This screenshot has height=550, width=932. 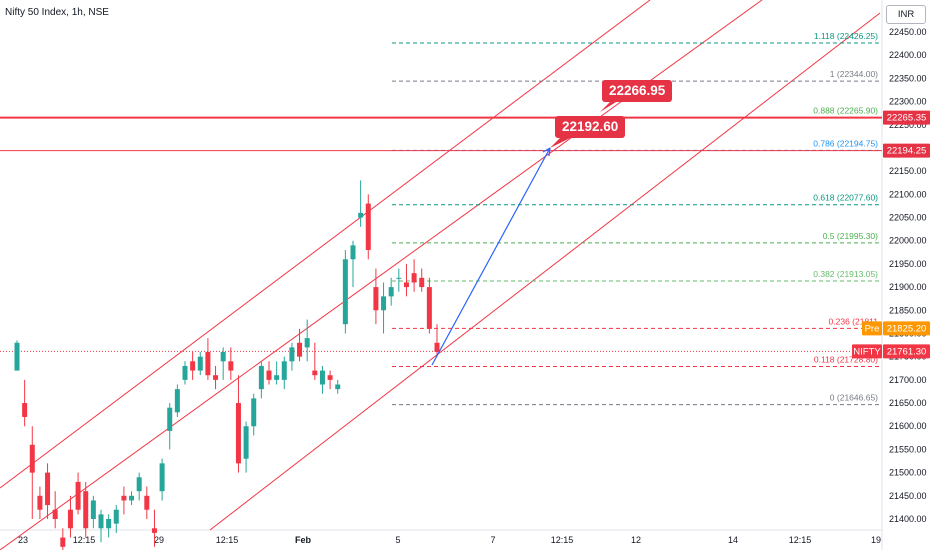 What do you see at coordinates (492, 540) in the screenshot?
I see `x-tick-label: 7` at bounding box center [492, 540].